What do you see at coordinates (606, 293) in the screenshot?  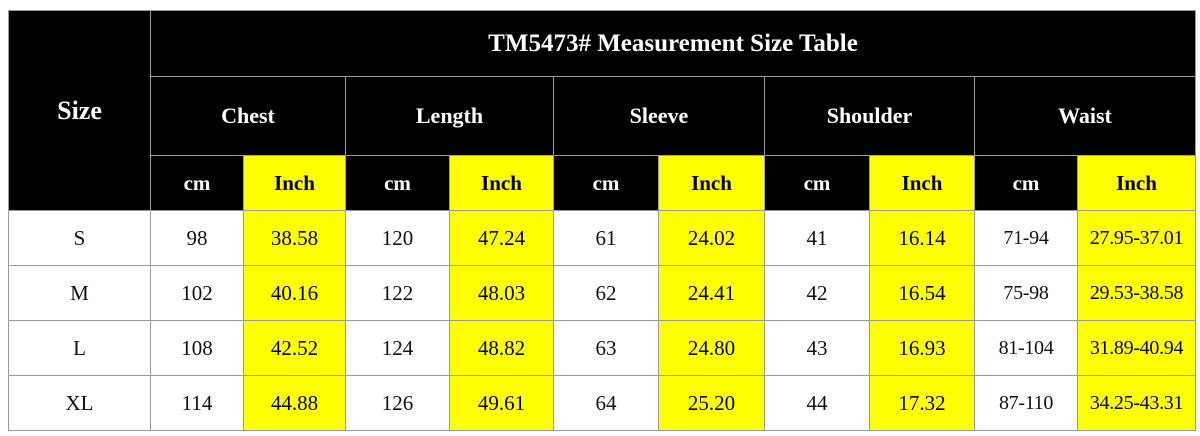 I see `value-cell: 62` at bounding box center [606, 293].